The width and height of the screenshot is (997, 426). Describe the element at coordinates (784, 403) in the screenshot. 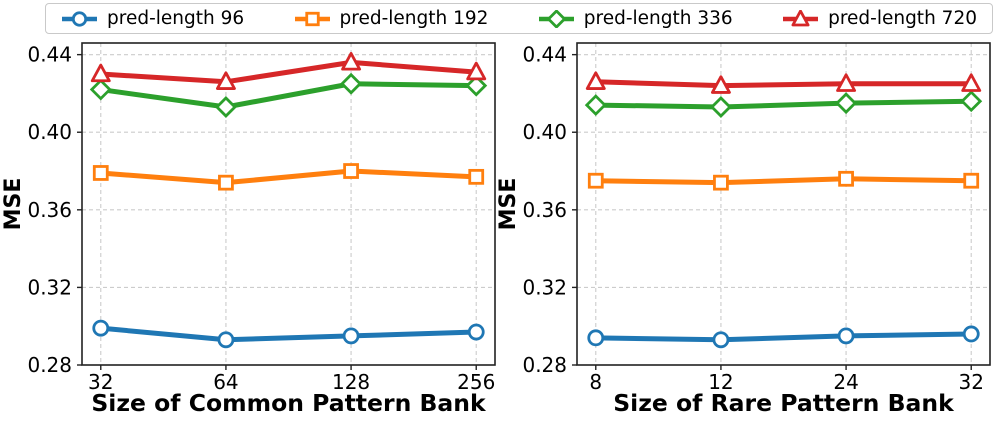

I see `x-axis-title: Size of Rare Pattern Bank` at that location.